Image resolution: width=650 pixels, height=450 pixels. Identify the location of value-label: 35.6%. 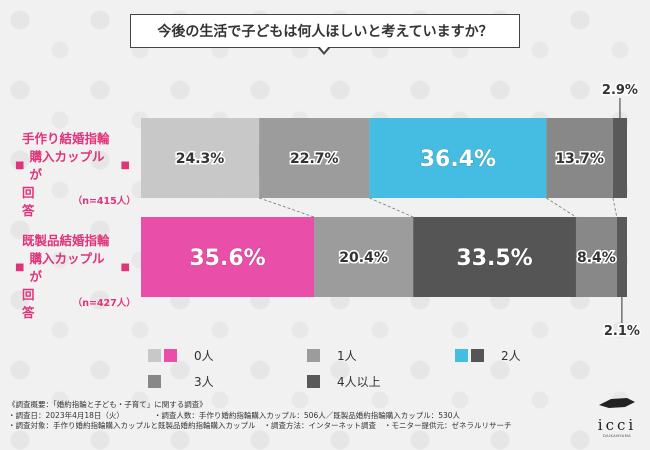
(227, 258).